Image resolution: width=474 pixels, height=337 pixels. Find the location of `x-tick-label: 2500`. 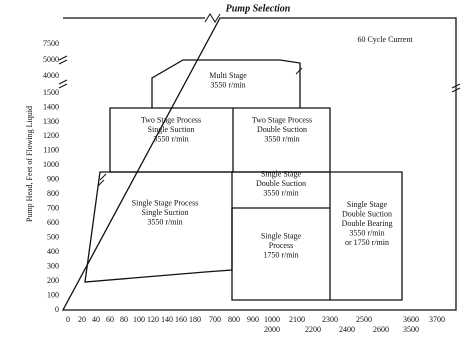

x-tick-label: 2500 is located at coordinates (364, 319).